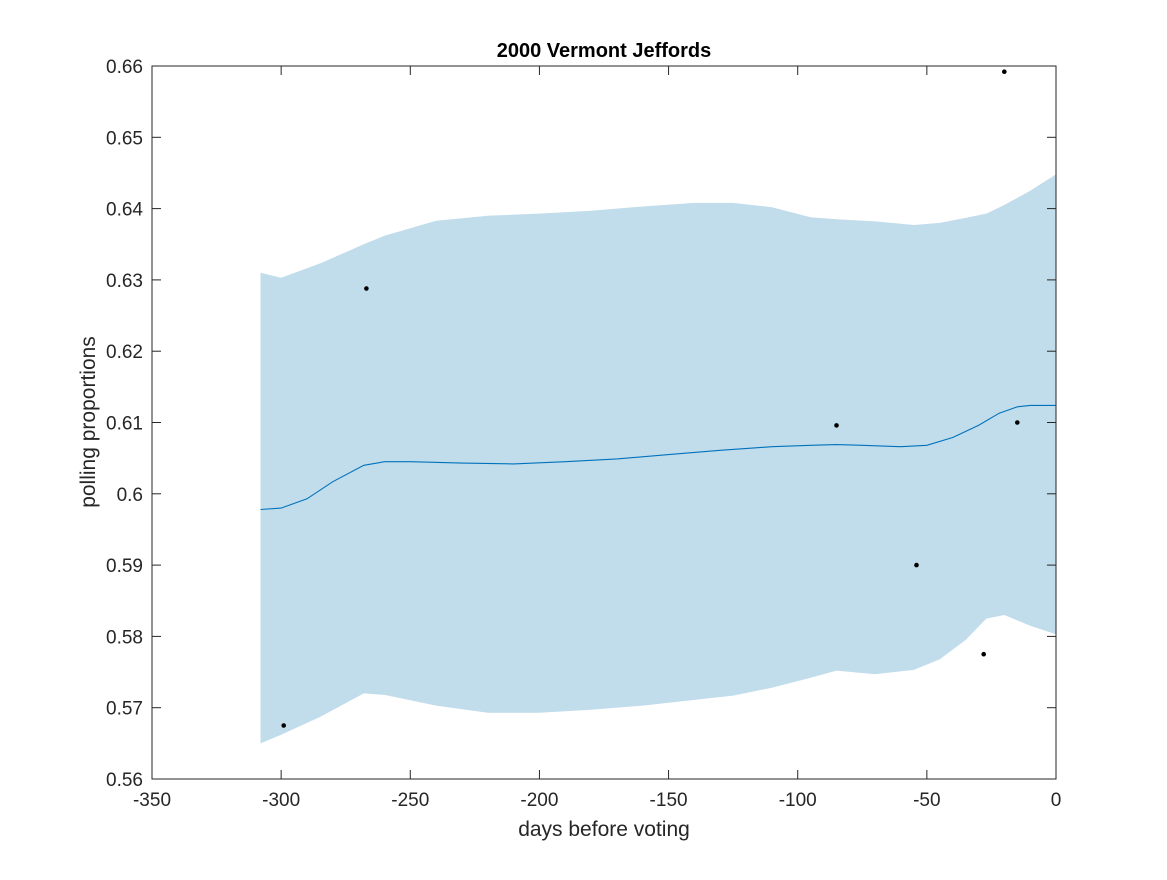 The image size is (1167, 880). Describe the element at coordinates (124, 281) in the screenshot. I see `y-tick-label: 0.63` at that location.